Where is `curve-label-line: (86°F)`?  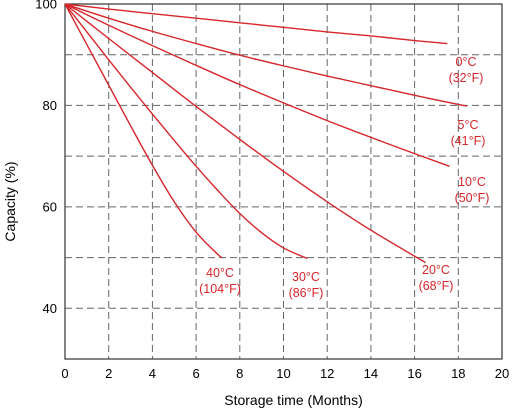 curve-label-line: (86°F) is located at coordinates (306, 293).